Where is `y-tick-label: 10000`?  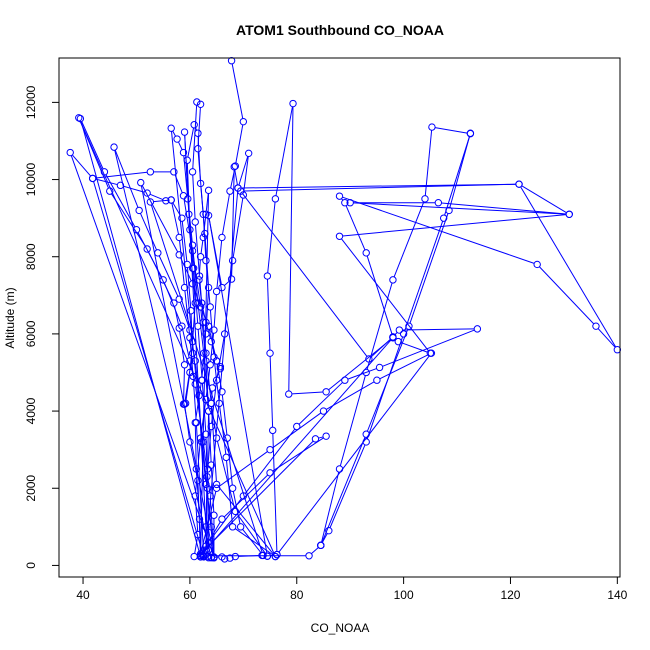
y-tick-label: 10000 is located at coordinates (31, 180).